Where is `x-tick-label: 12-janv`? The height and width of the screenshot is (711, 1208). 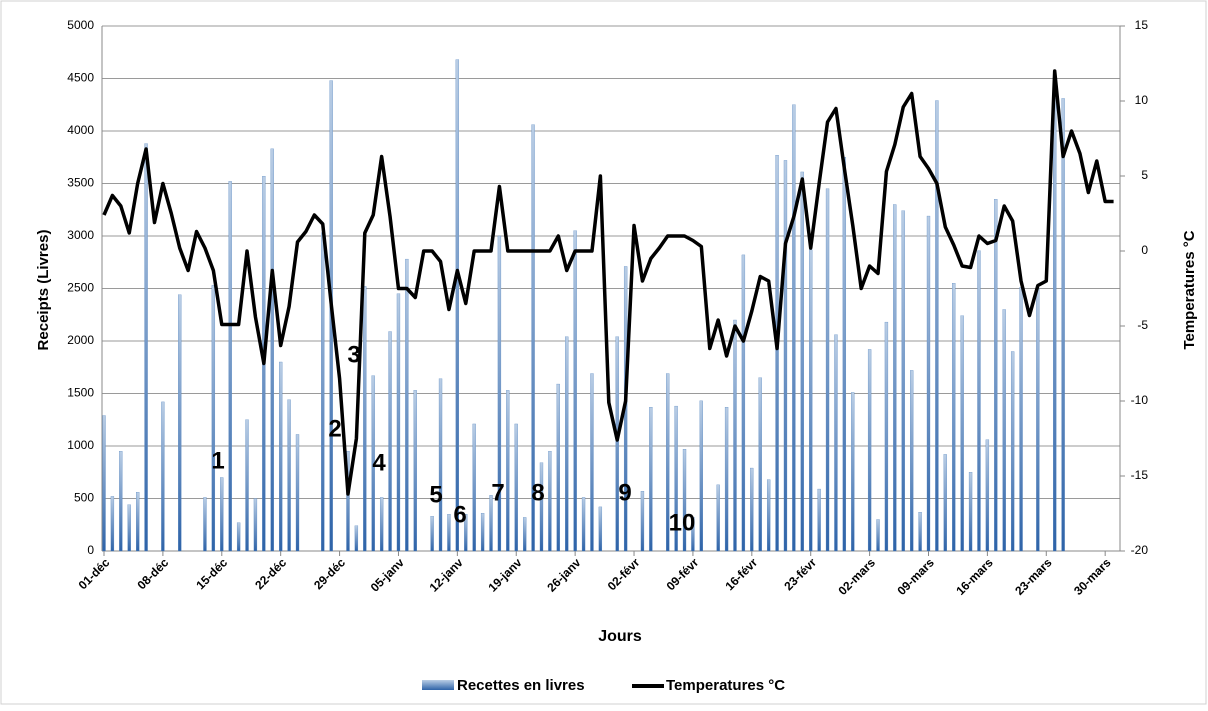
x-tick-label: 12-janv is located at coordinates (446, 574).